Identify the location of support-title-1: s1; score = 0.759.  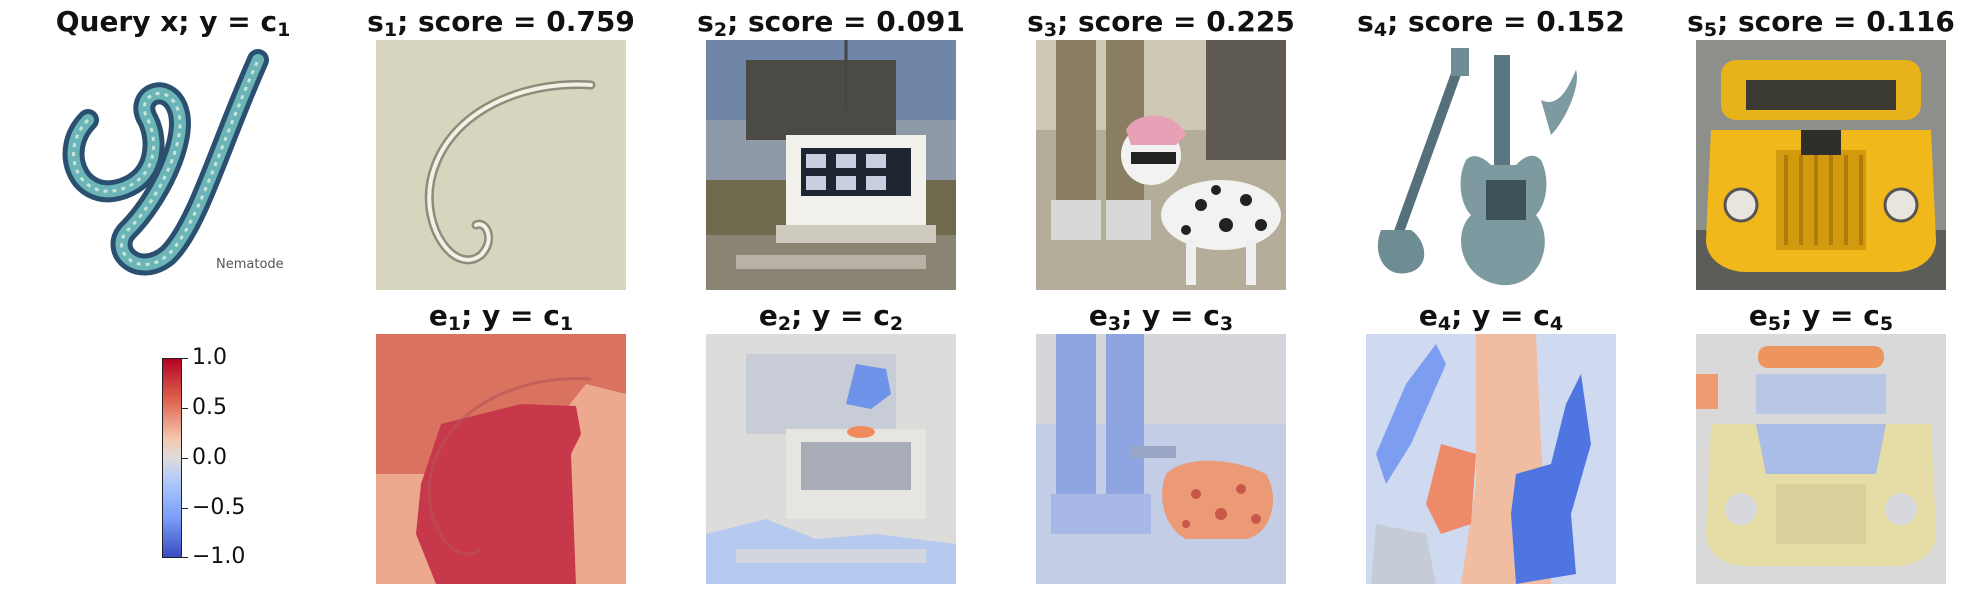
(501, 26).